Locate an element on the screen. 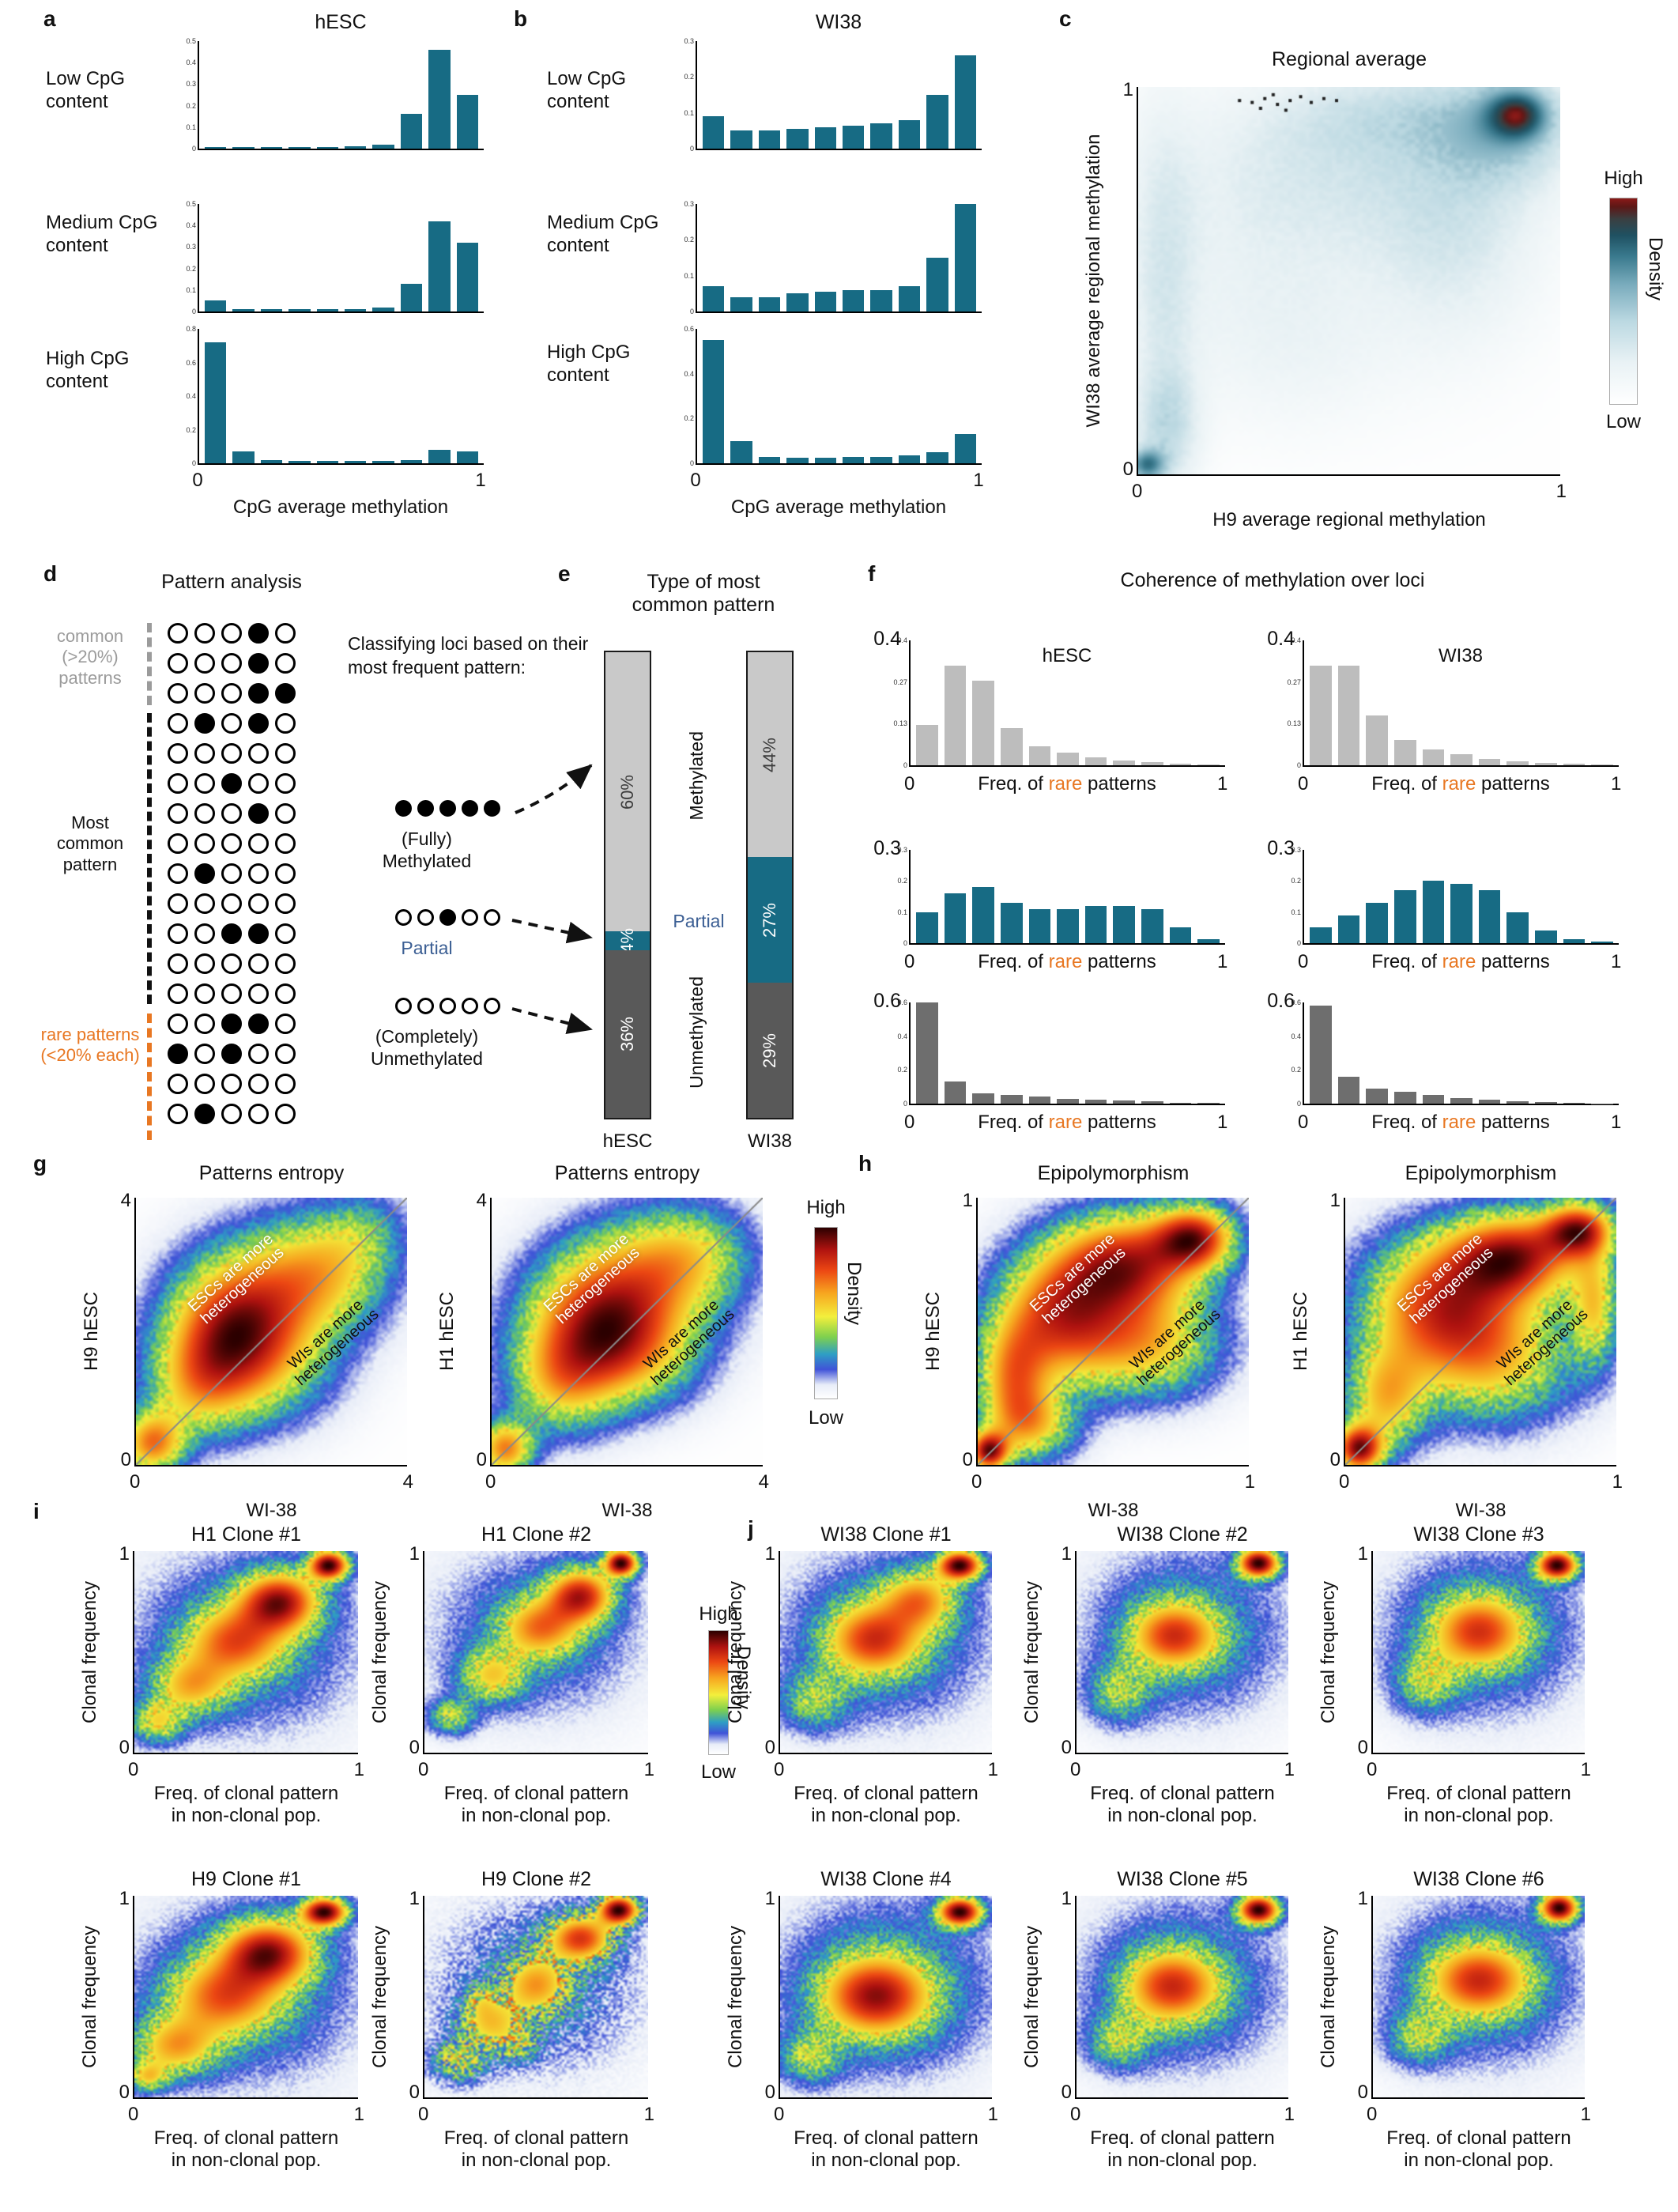  y-axis-label: WI38 average regional methylation is located at coordinates (1093, 281).